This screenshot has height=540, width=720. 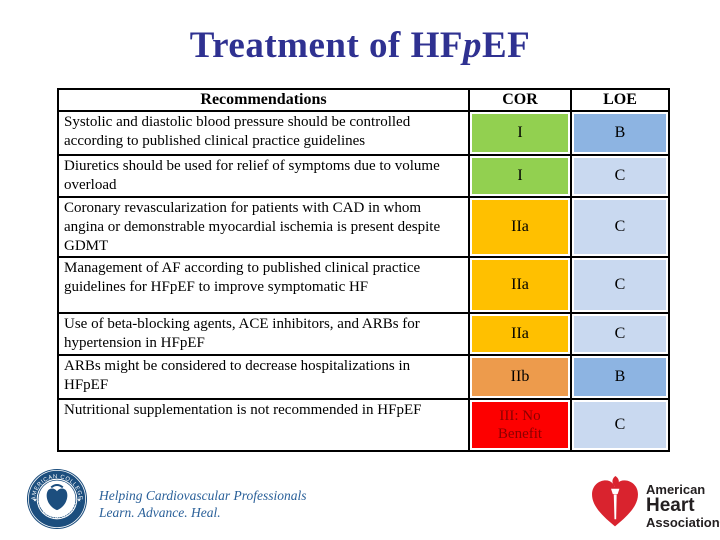 I want to click on acc-logo-icon: AMERICAN COLLEGE OF CARDIOLOGY ★ ★, so click(x=57, y=499).